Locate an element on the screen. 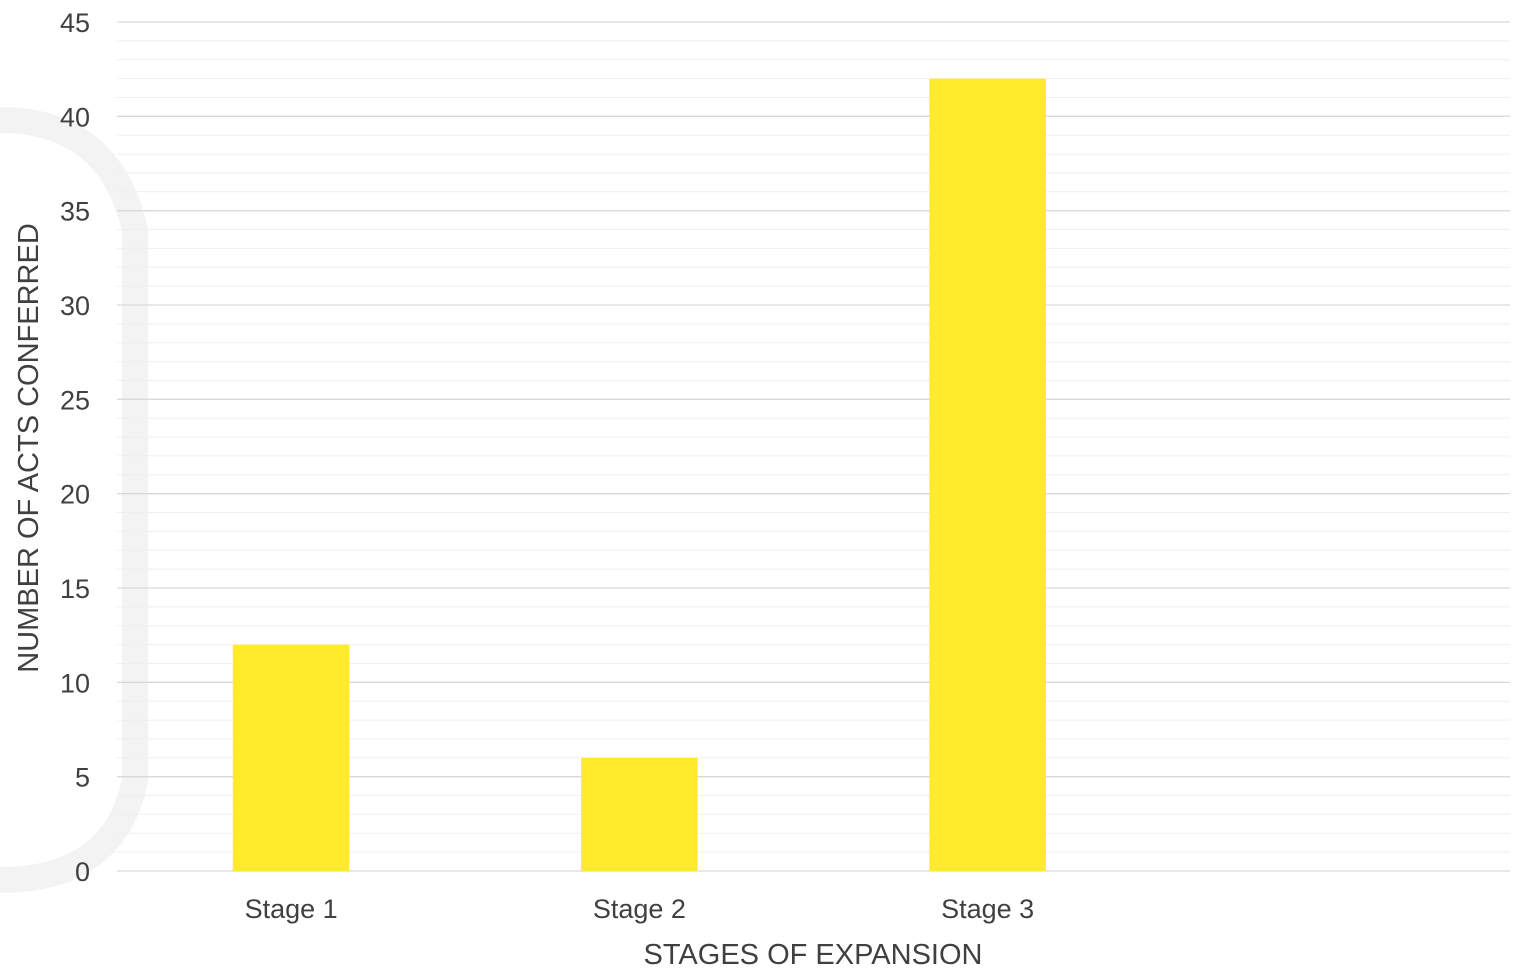 The width and height of the screenshot is (1517, 970). y-tick-label: 5 is located at coordinates (82, 778).